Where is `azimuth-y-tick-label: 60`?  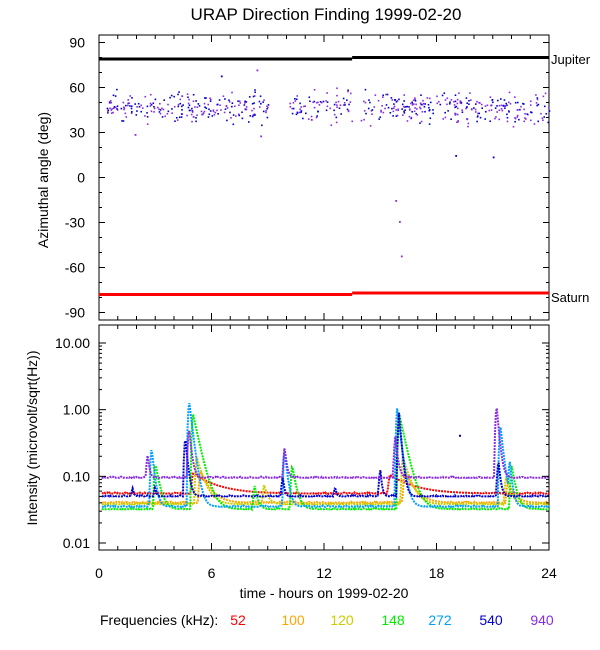 azimuth-y-tick-label: 60 is located at coordinates (77, 88).